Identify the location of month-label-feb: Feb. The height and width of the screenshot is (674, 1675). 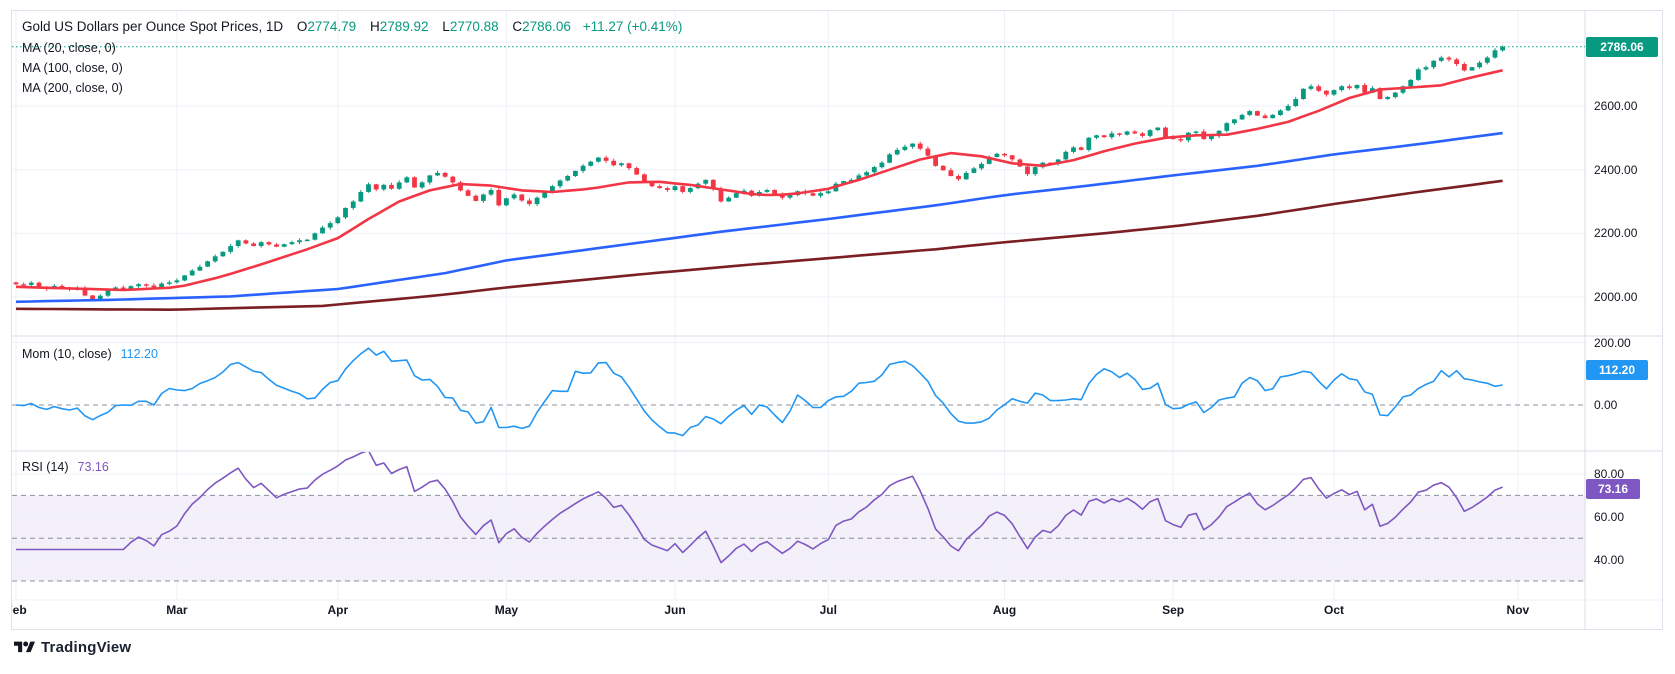
(19, 610).